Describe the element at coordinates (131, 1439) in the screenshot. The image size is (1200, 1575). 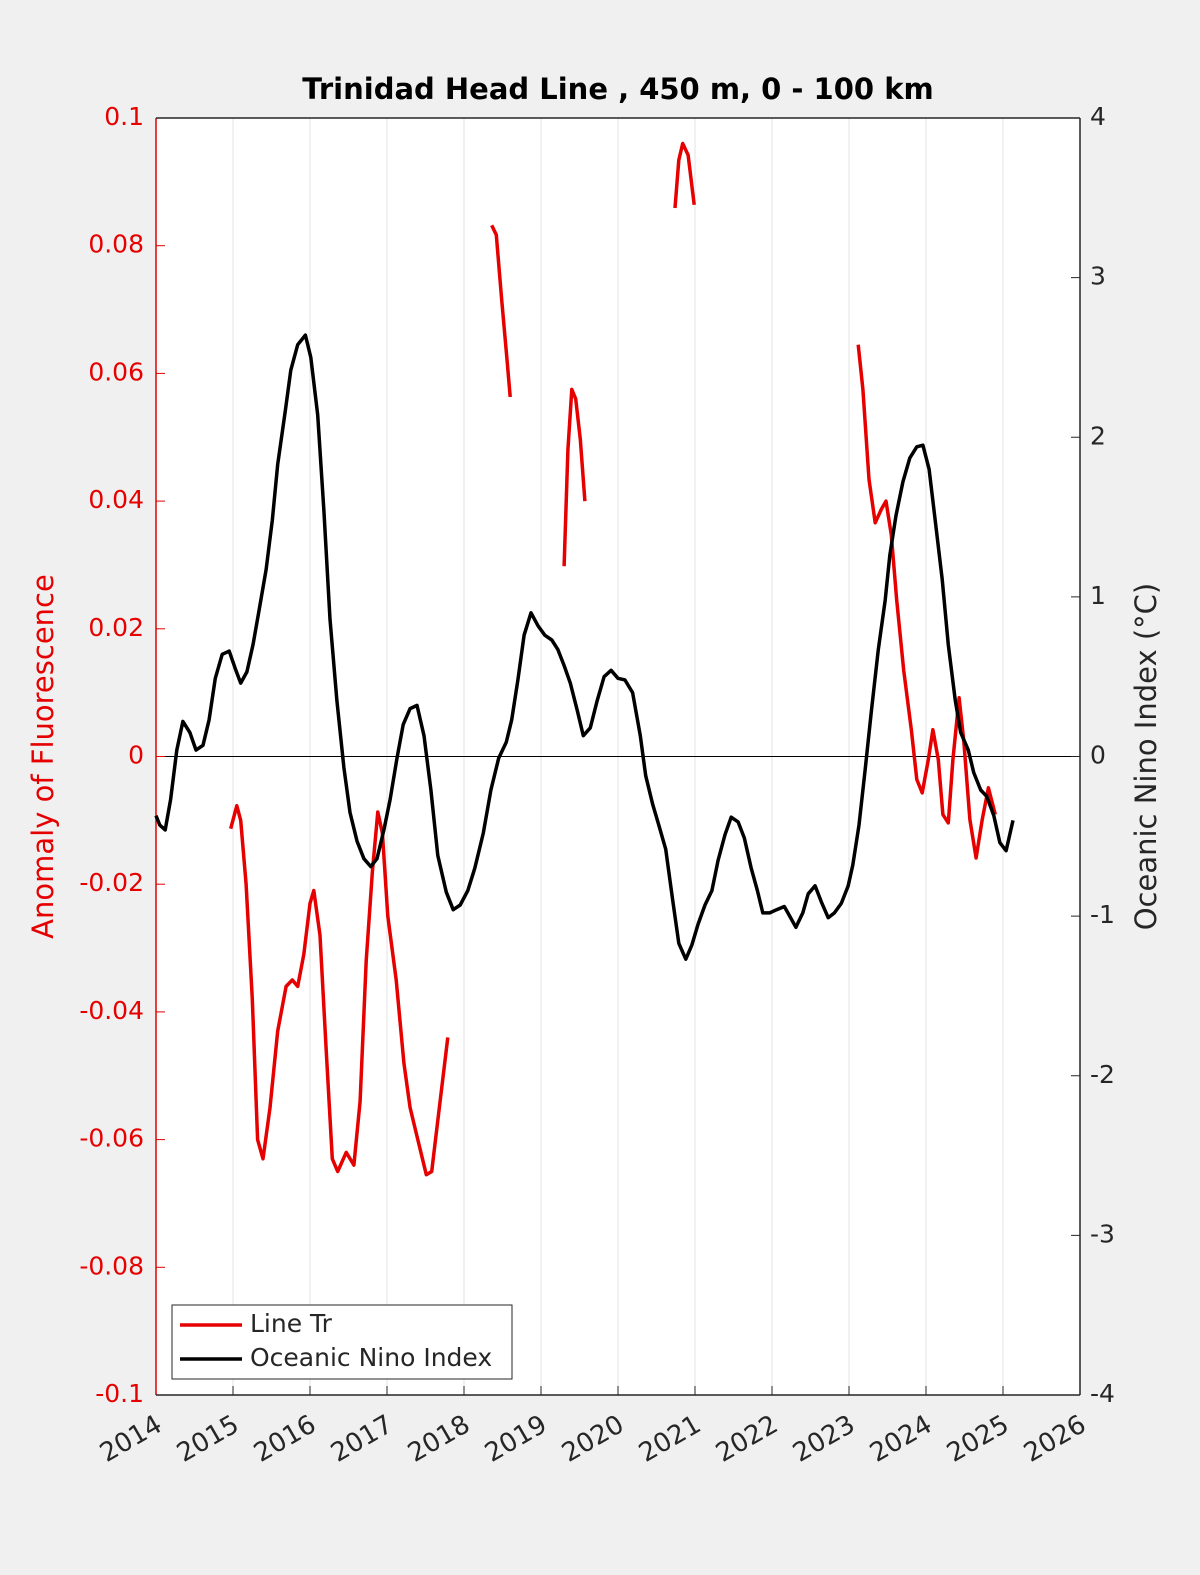
I see `x-tick-label: 2014` at that location.